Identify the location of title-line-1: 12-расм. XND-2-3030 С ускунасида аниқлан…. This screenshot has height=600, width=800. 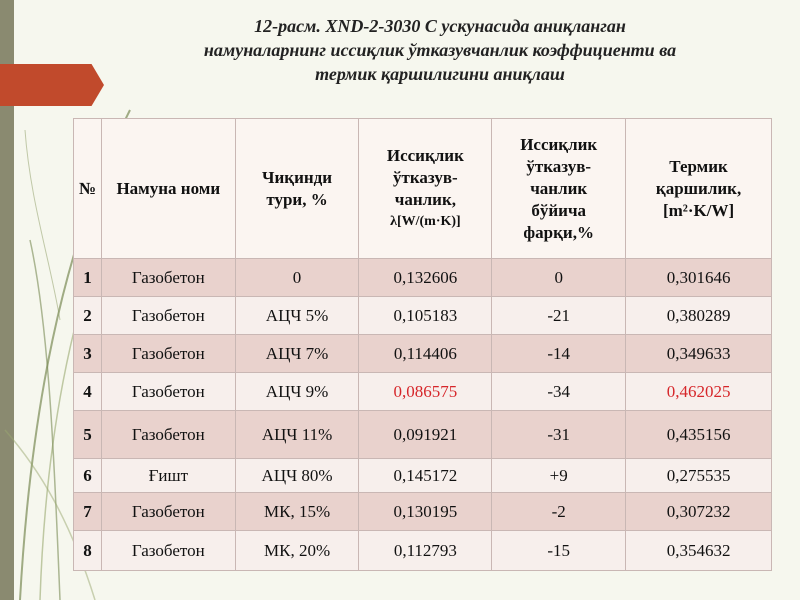
(440, 26).